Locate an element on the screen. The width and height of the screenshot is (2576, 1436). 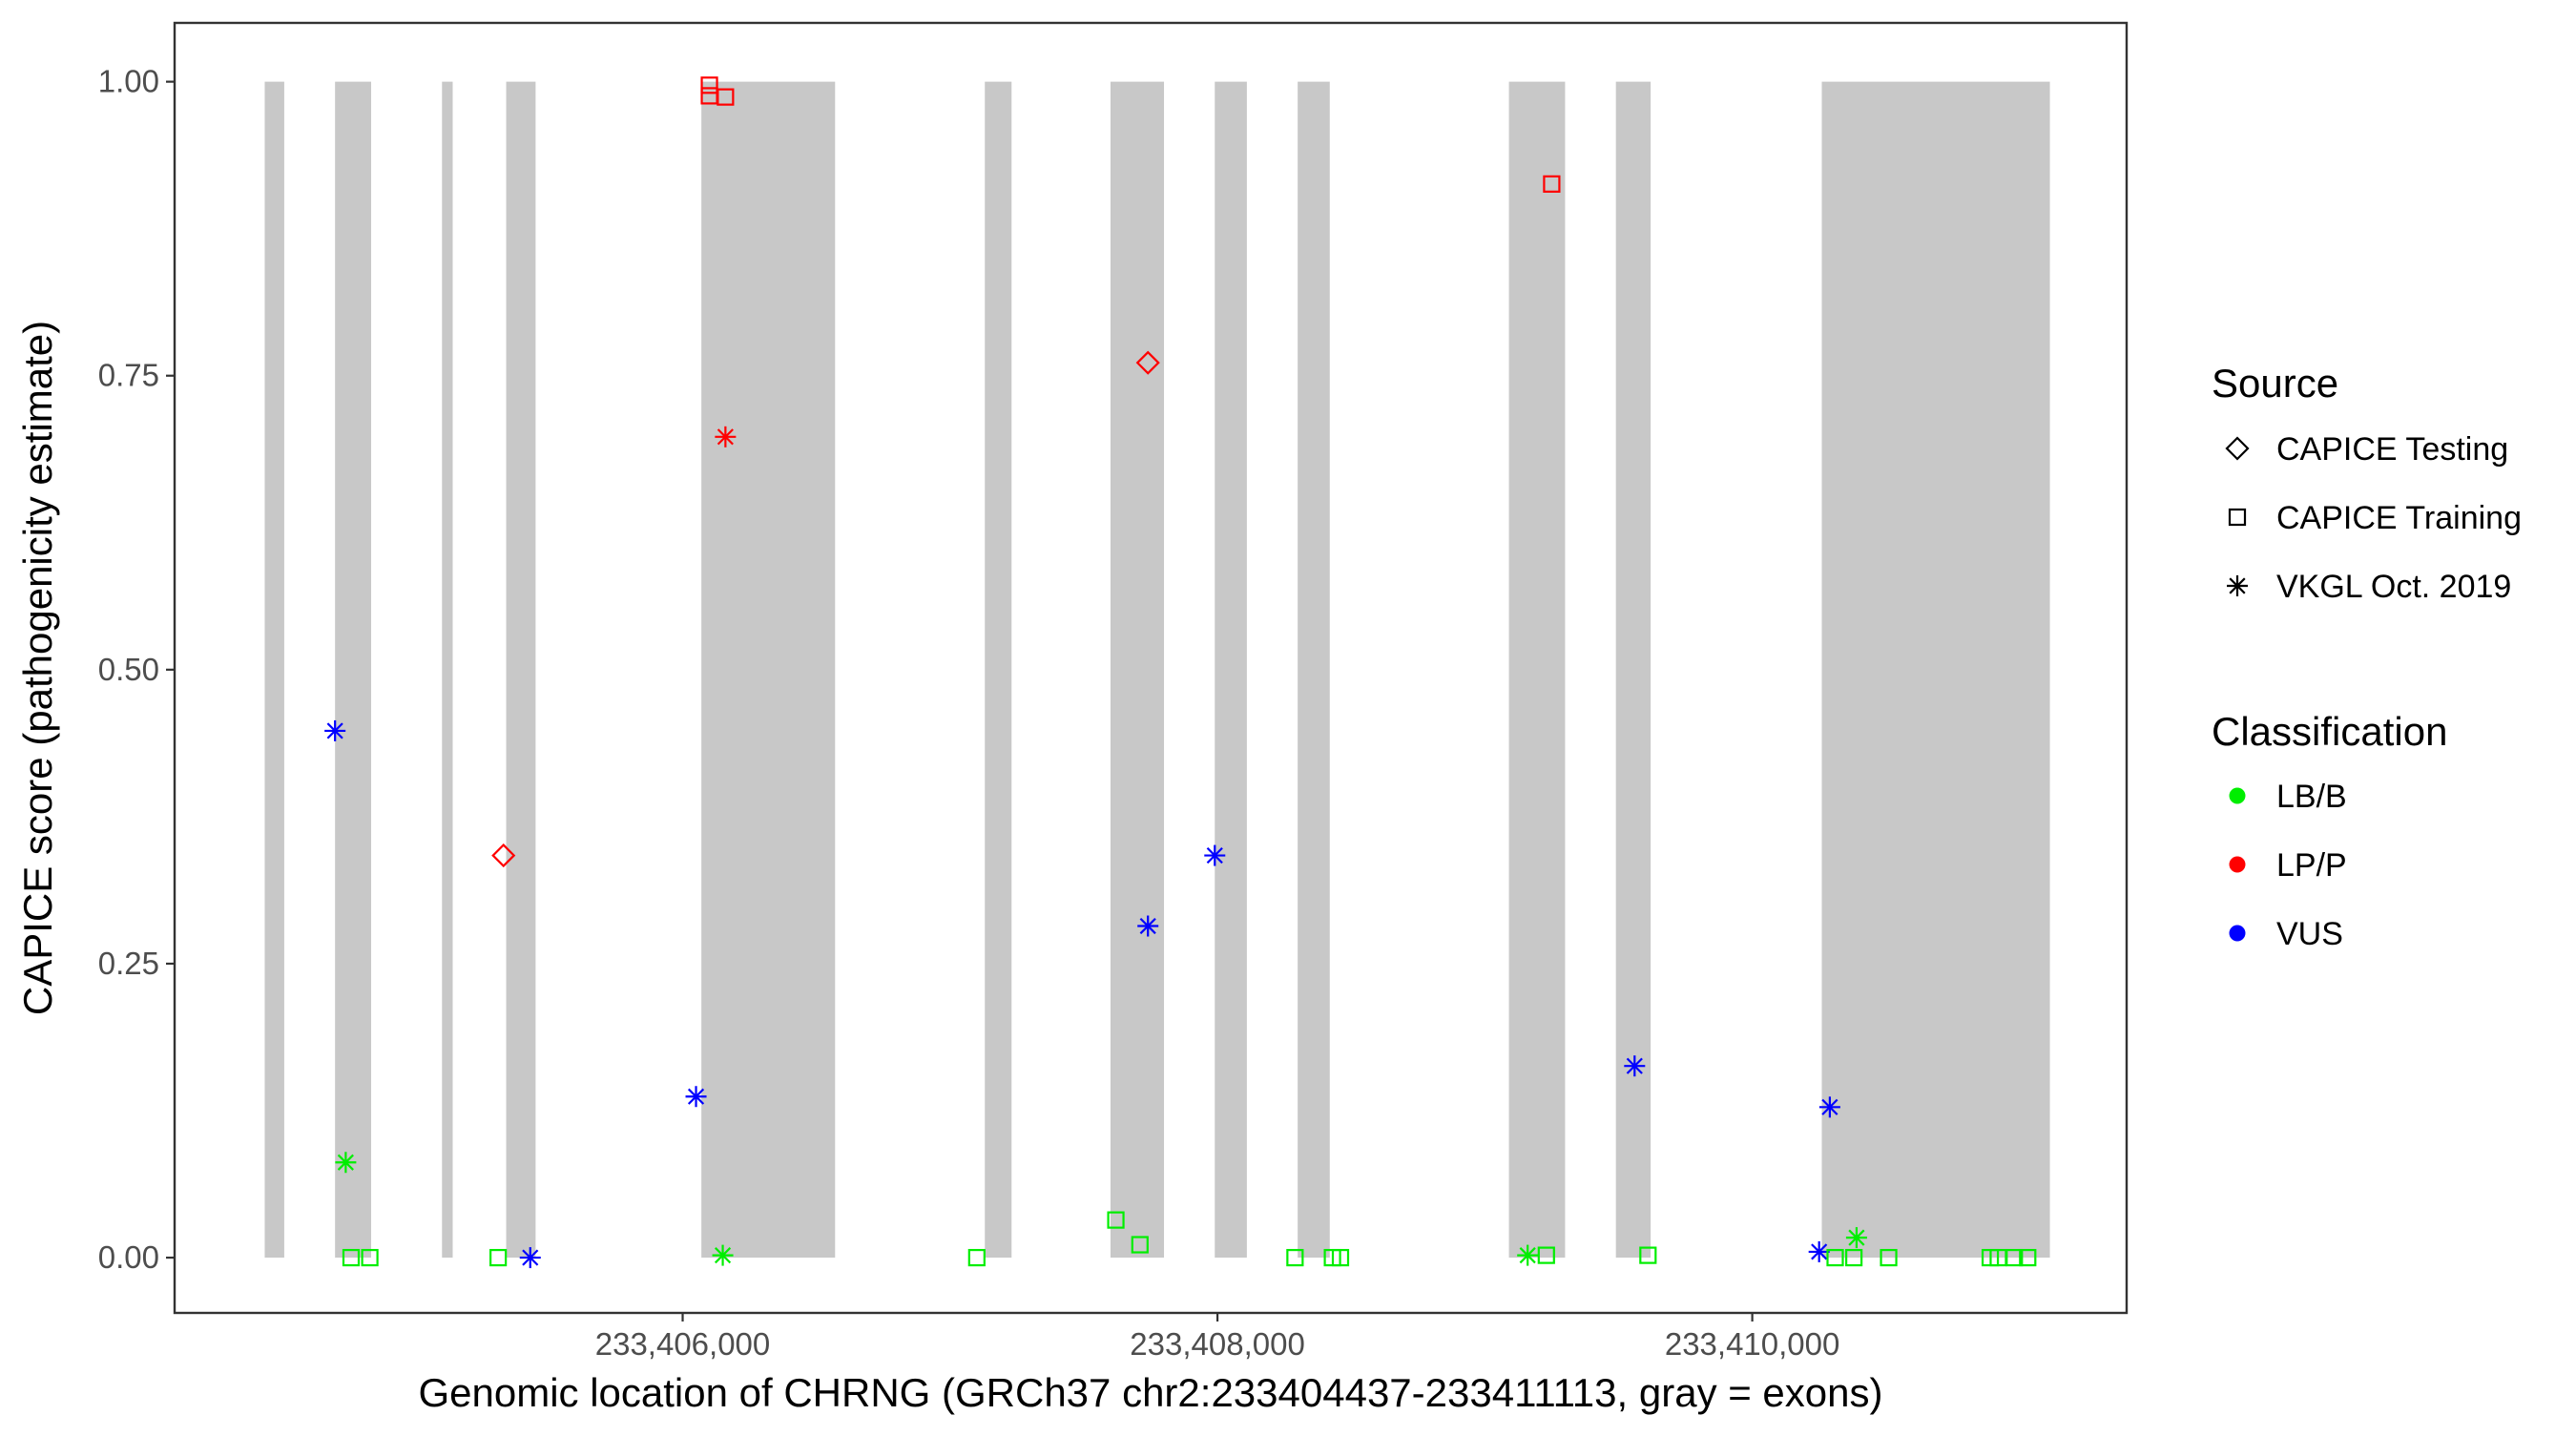
legend-classification-entries: LB/B LP/P VUS is located at coordinates (2288, 865).